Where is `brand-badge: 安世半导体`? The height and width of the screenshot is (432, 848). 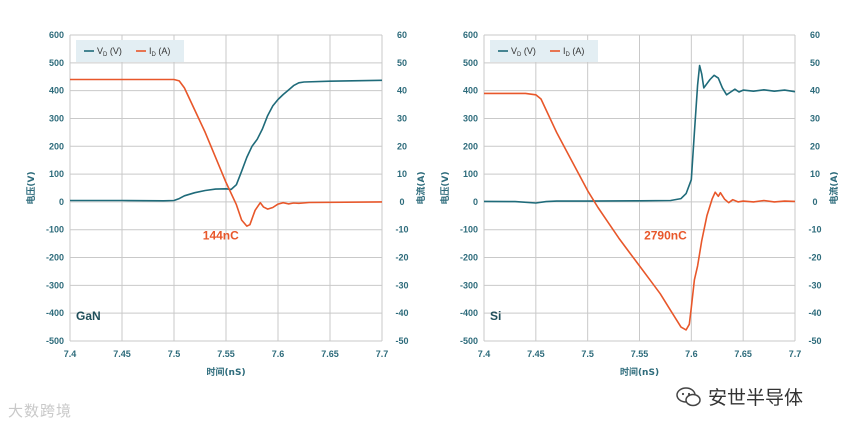 brand-badge: 安世半导体 is located at coordinates (739, 396).